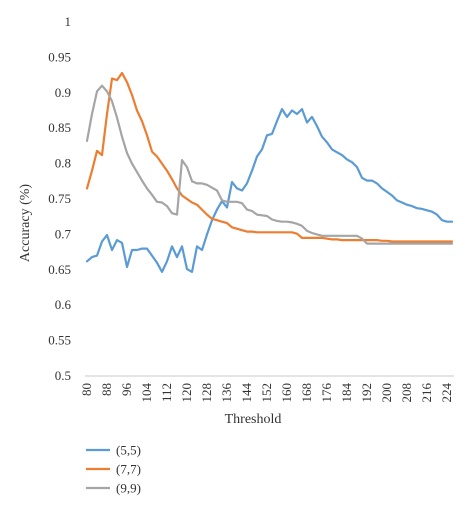 The width and height of the screenshot is (474, 512). Describe the element at coordinates (59, 56) in the screenshot. I see `y-tick-label: 0.95` at that location.